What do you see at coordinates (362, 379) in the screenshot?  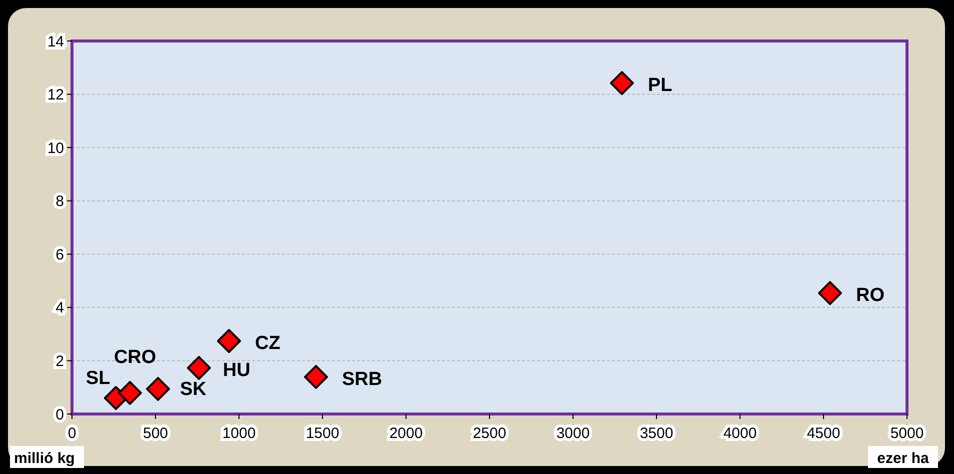 I see `annotation: SRB` at bounding box center [362, 379].